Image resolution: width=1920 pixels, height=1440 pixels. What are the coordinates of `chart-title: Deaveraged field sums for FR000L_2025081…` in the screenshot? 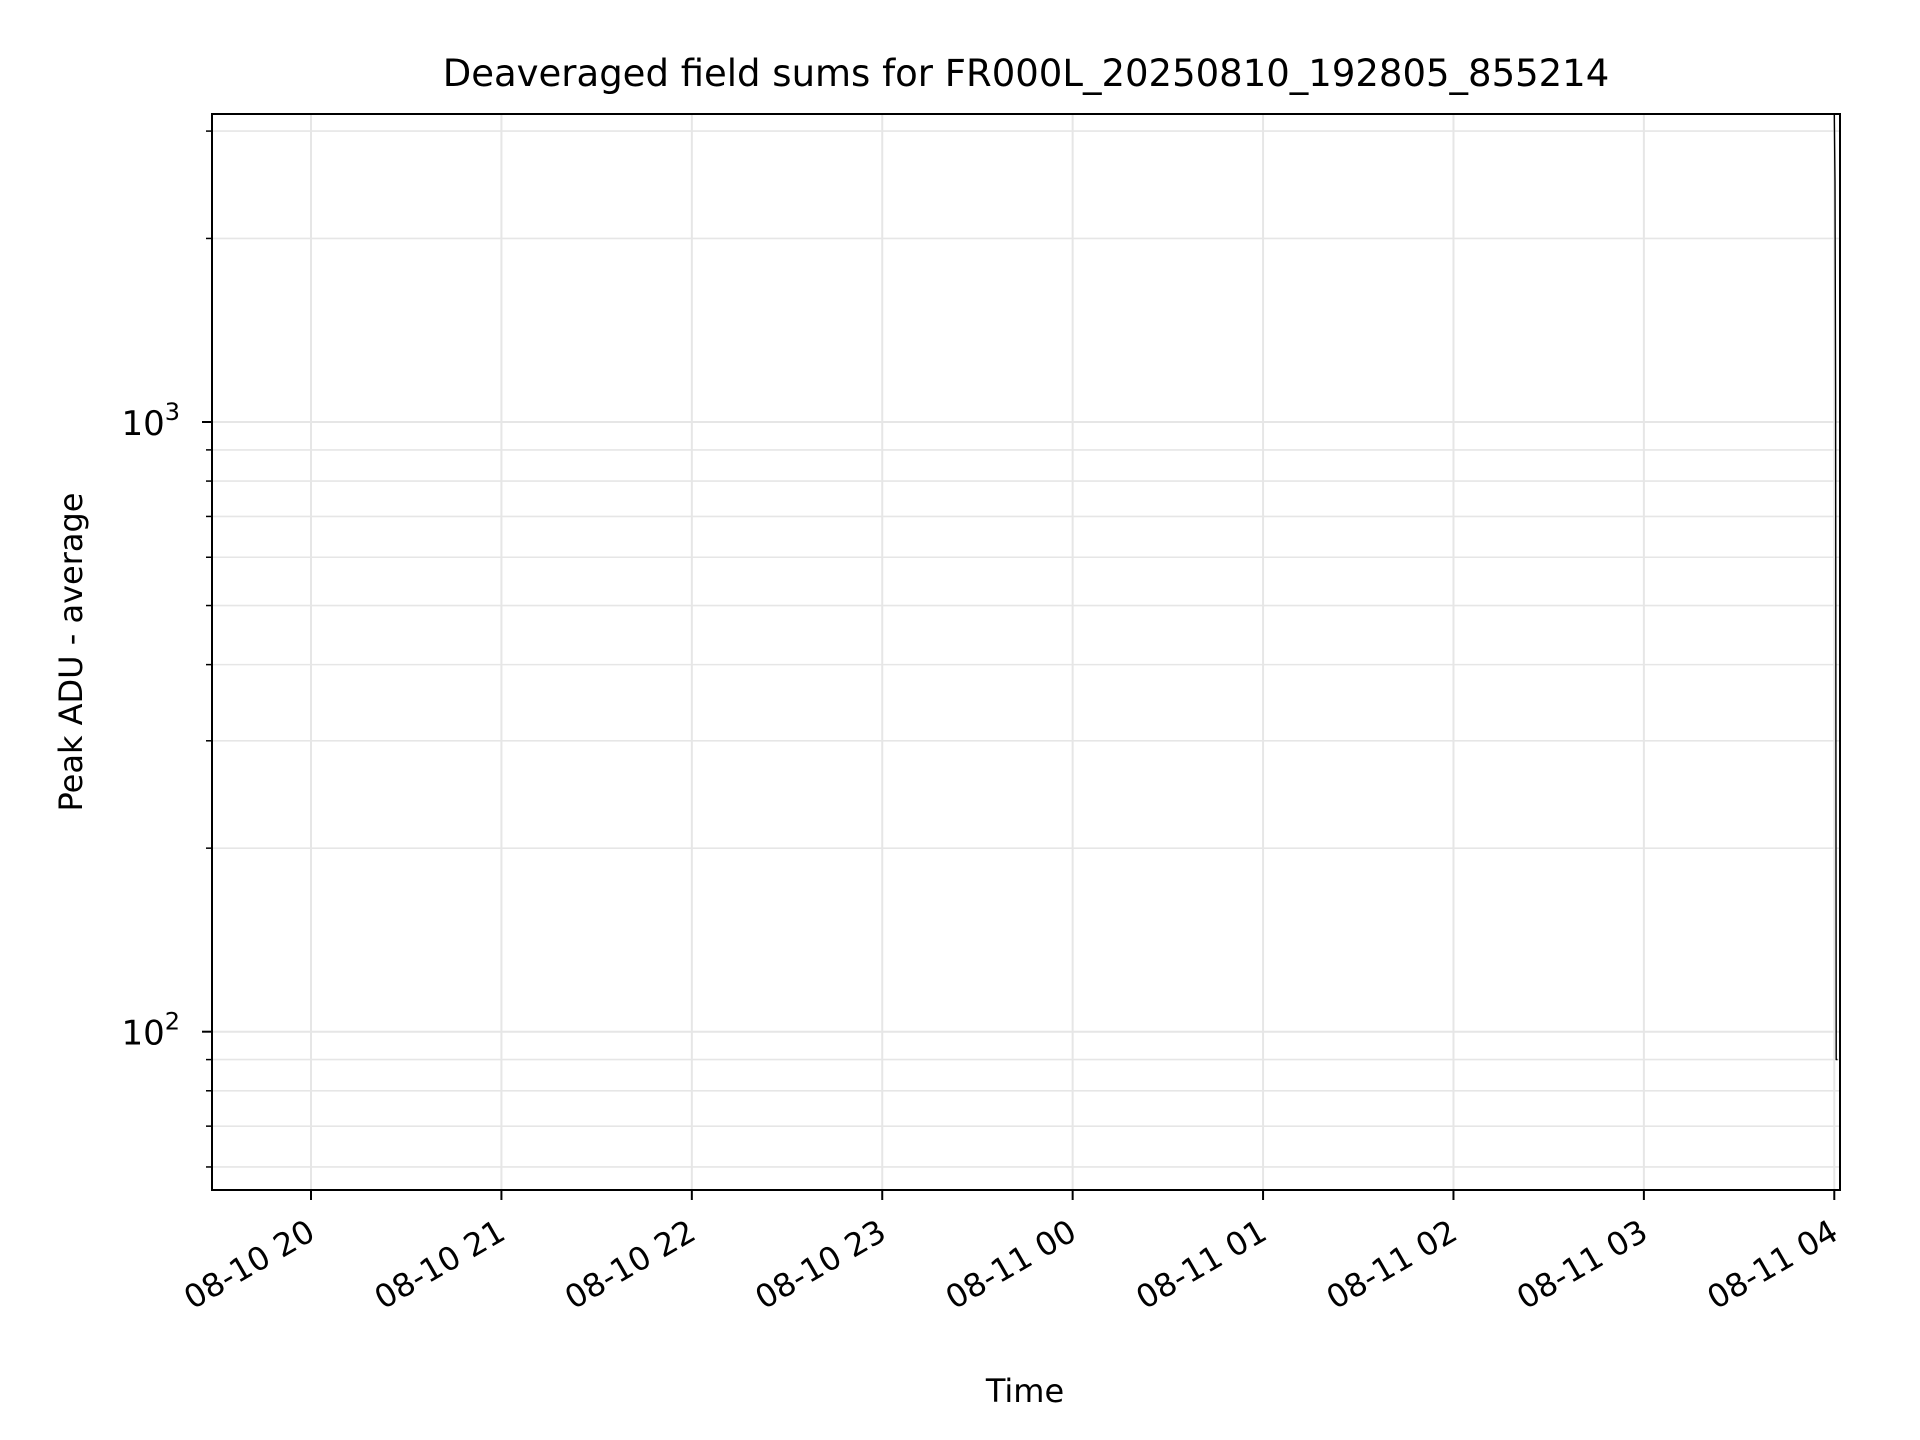 It's located at (1026, 73).